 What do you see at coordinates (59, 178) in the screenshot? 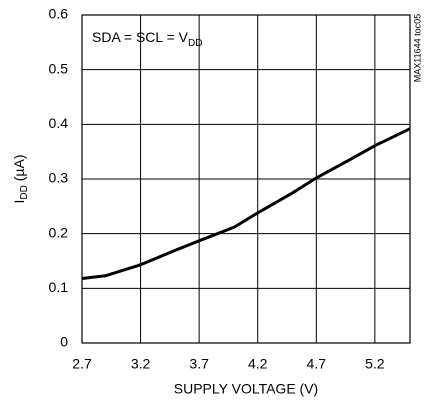
I see `y-tick-label: 0.3` at bounding box center [59, 178].